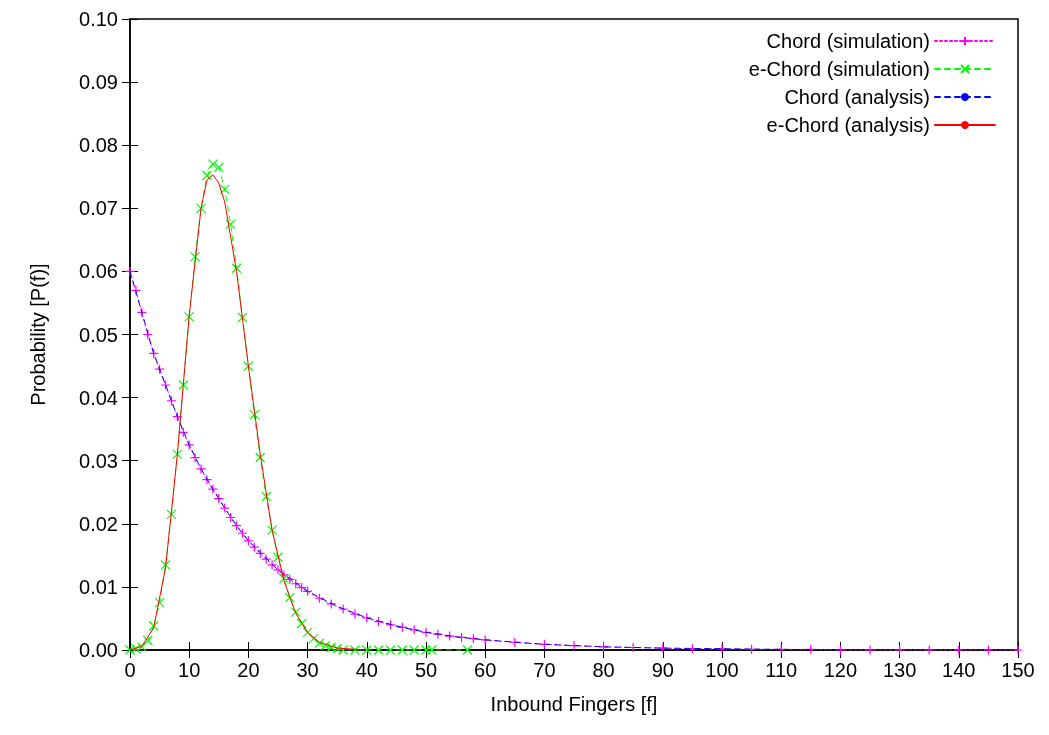 The width and height of the screenshot is (1049, 735). What do you see at coordinates (98, 397) in the screenshot?
I see `y-tick-label: 0.04` at bounding box center [98, 397].